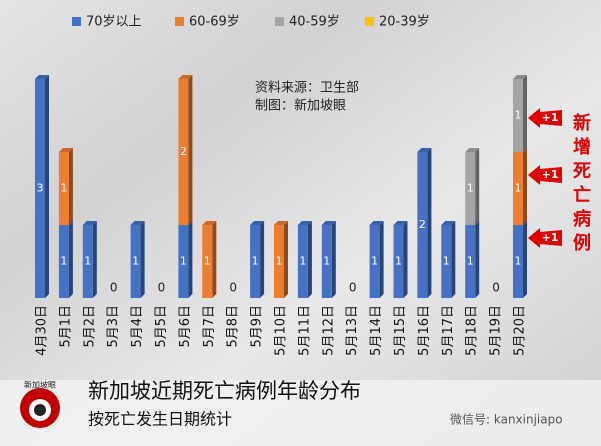 The height and width of the screenshot is (446, 601). Describe the element at coordinates (300, 106) in the screenshot. I see `credit: 制图：新加坡眼` at that location.